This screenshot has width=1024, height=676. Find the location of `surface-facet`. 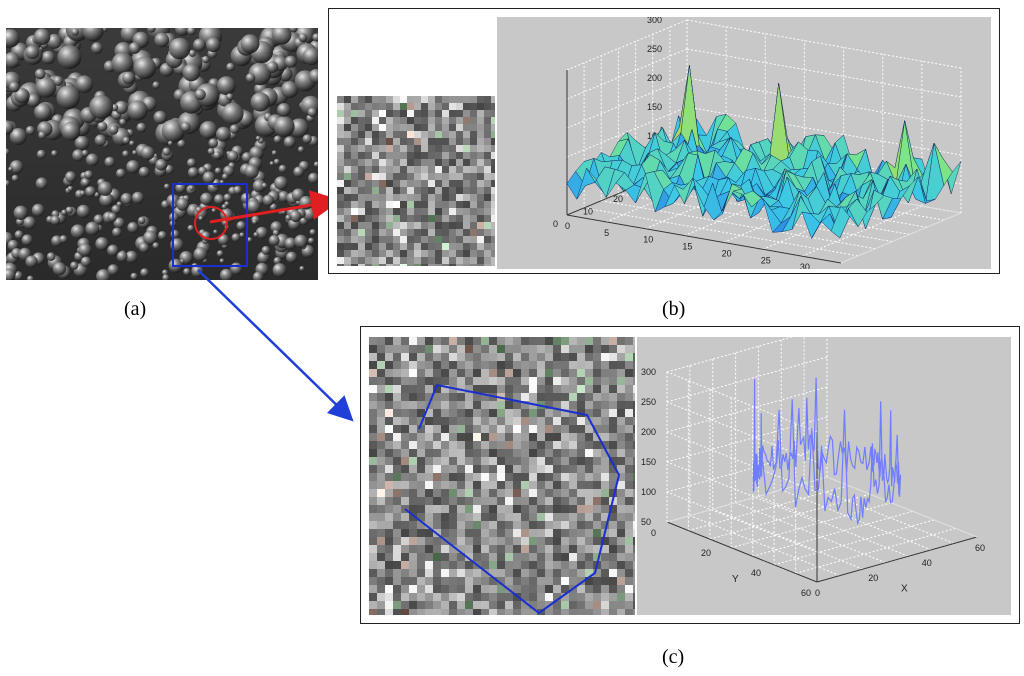

surface-facet is located at coordinates (840, 222).